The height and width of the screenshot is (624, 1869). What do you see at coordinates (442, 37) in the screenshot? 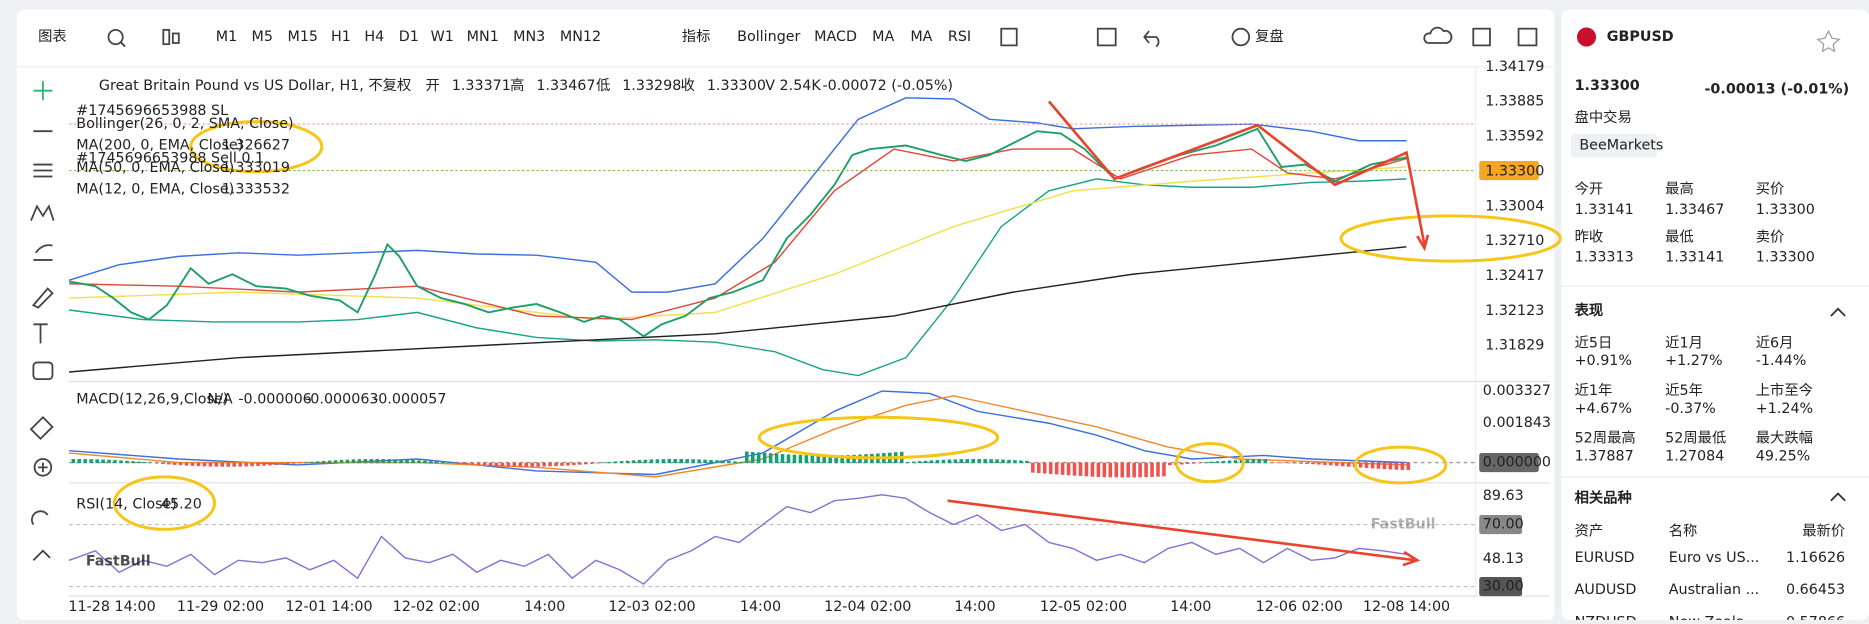
I see `timeframe-button: W1` at bounding box center [442, 37].